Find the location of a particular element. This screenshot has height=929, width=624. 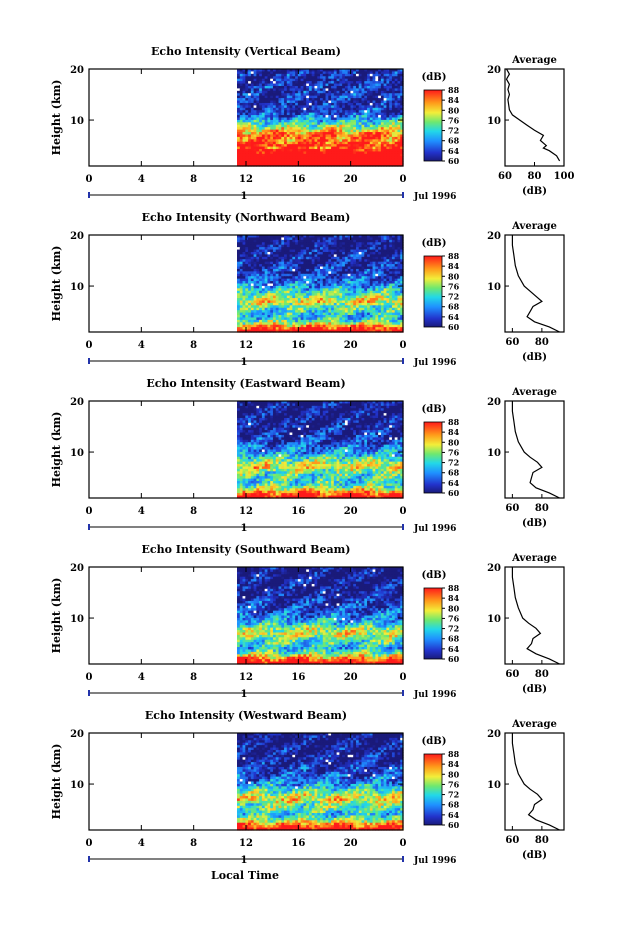

average-frame is located at coordinates (534, 283).